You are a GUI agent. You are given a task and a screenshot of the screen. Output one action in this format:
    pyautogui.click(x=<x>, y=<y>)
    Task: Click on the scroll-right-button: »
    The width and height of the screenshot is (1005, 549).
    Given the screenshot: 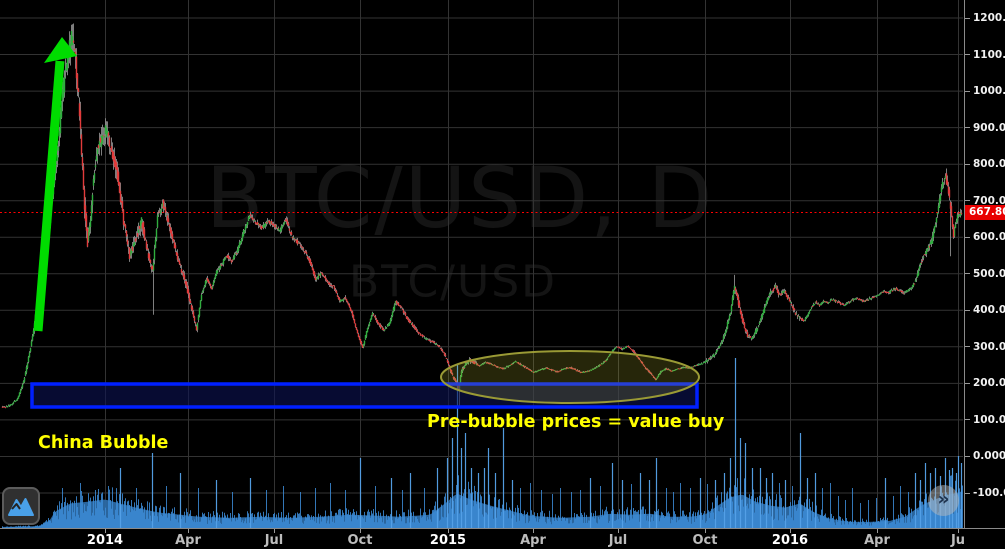 What is the action you would take?
    pyautogui.click(x=943, y=500)
    